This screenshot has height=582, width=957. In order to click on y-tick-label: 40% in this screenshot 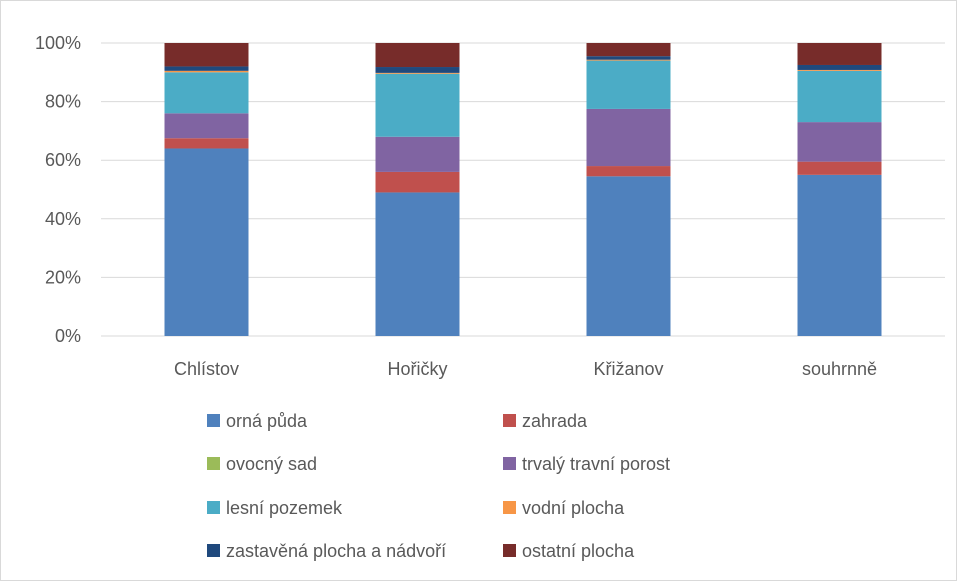, I will do `click(63, 219)`.